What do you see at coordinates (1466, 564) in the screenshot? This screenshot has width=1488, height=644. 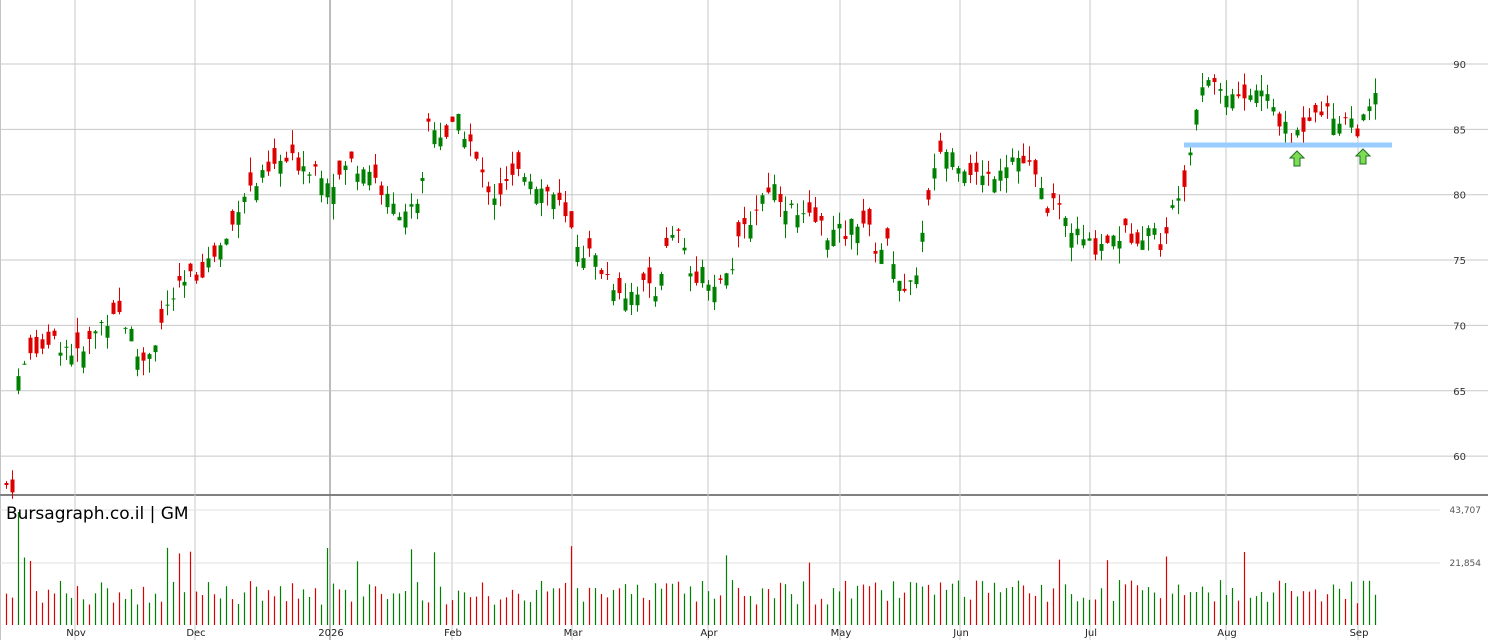 I see `volume-tick-label: 21,854` at bounding box center [1466, 564].